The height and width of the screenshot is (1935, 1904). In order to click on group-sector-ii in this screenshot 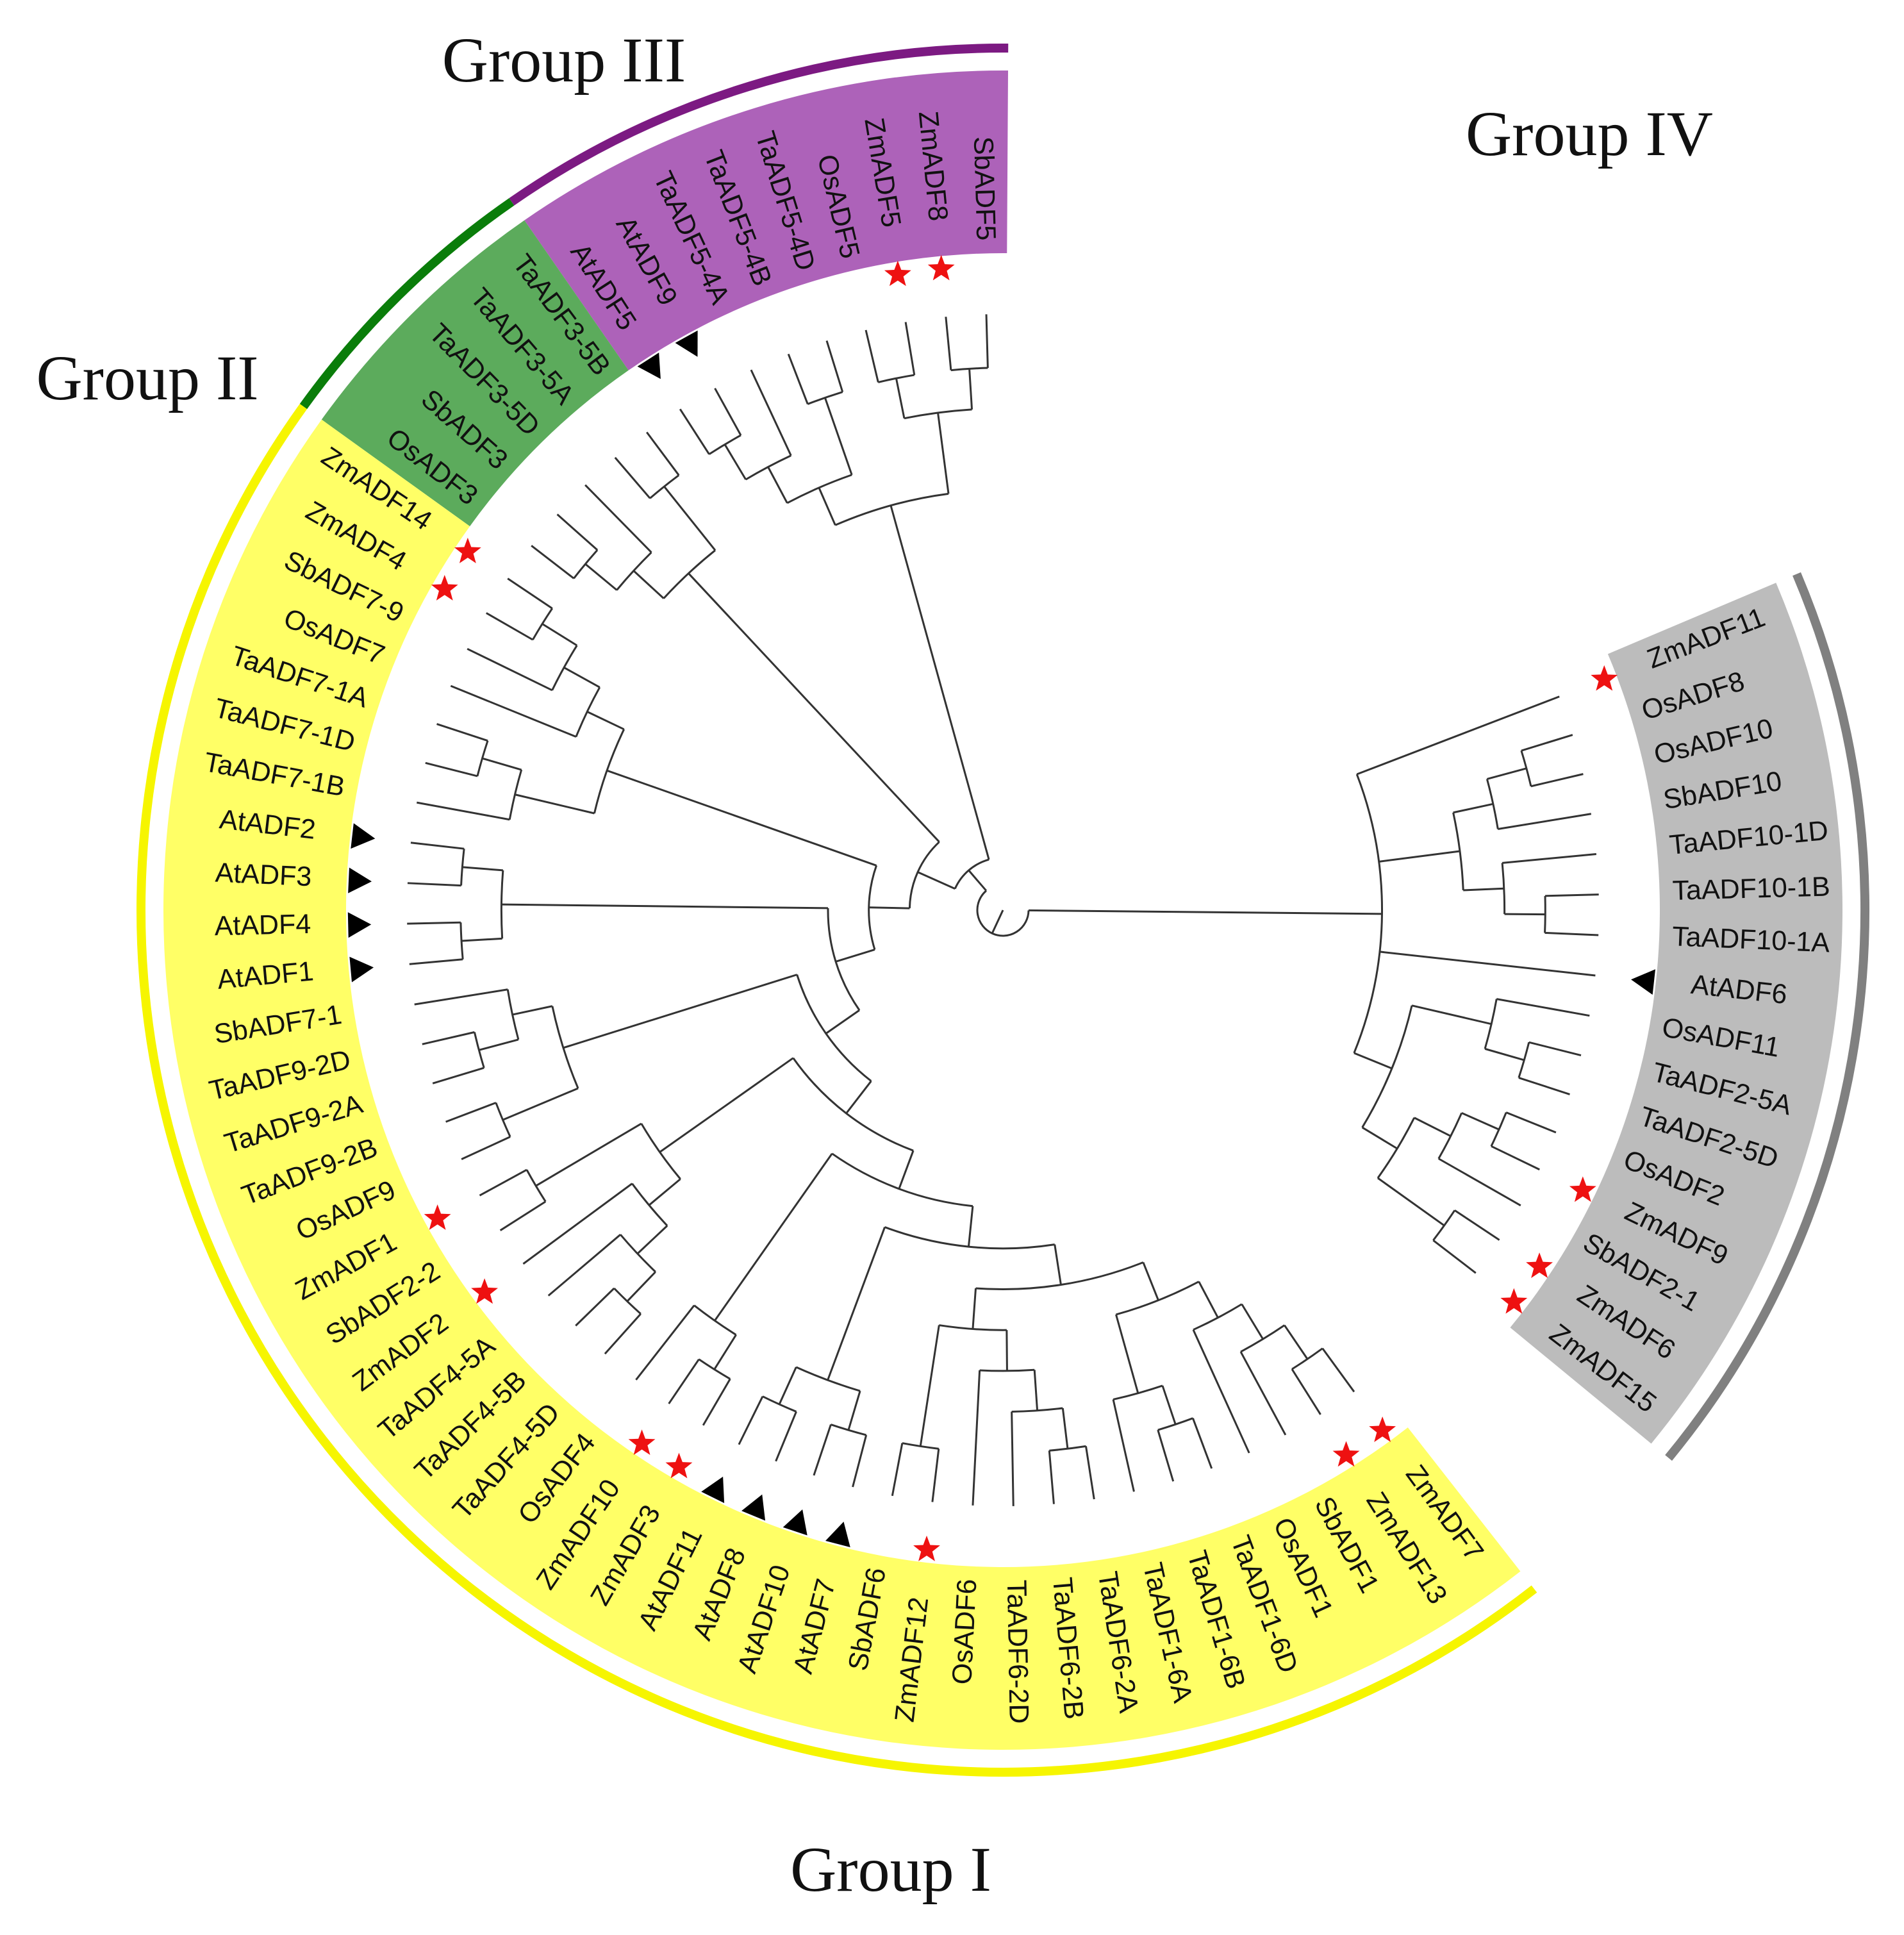, I will do `click(475, 374)`.